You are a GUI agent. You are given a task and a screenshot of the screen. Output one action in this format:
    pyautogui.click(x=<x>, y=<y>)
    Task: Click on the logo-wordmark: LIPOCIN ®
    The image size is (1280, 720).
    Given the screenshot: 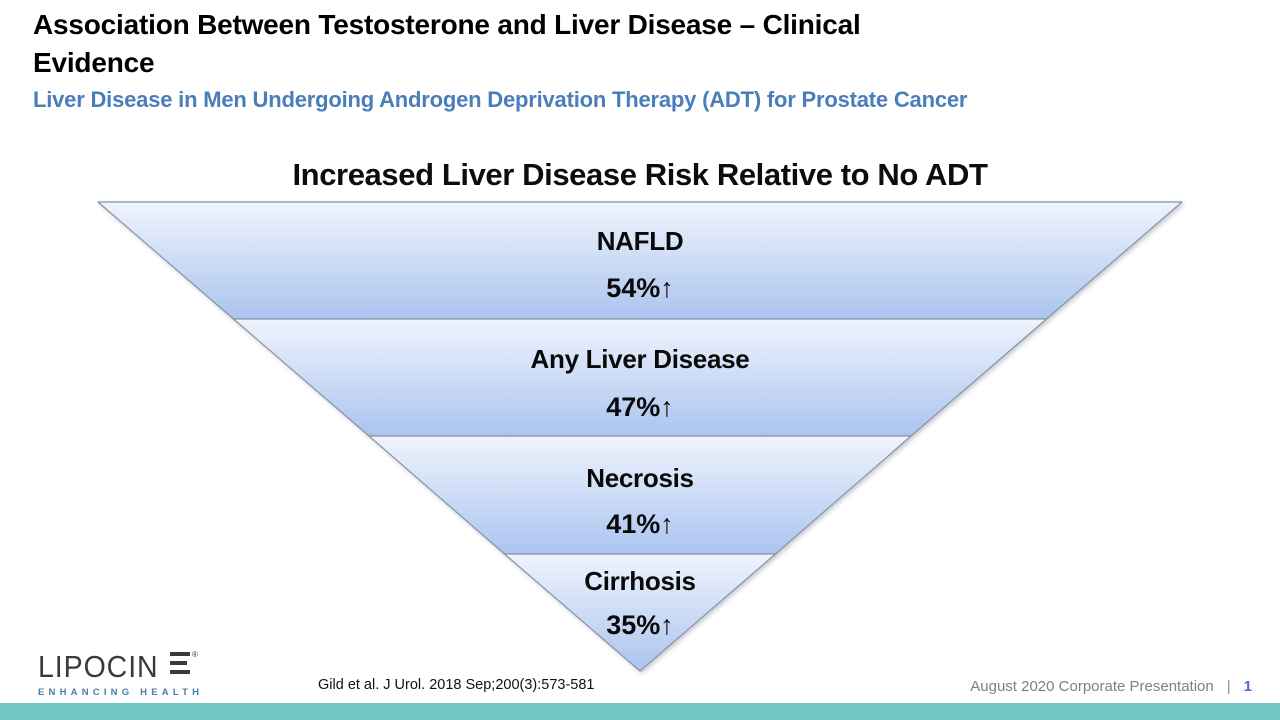 What is the action you would take?
    pyautogui.click(x=120, y=666)
    